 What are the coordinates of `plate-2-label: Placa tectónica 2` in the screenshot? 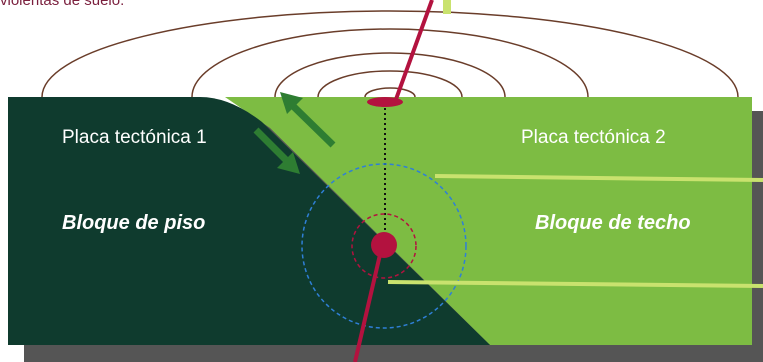 It's located at (593, 137).